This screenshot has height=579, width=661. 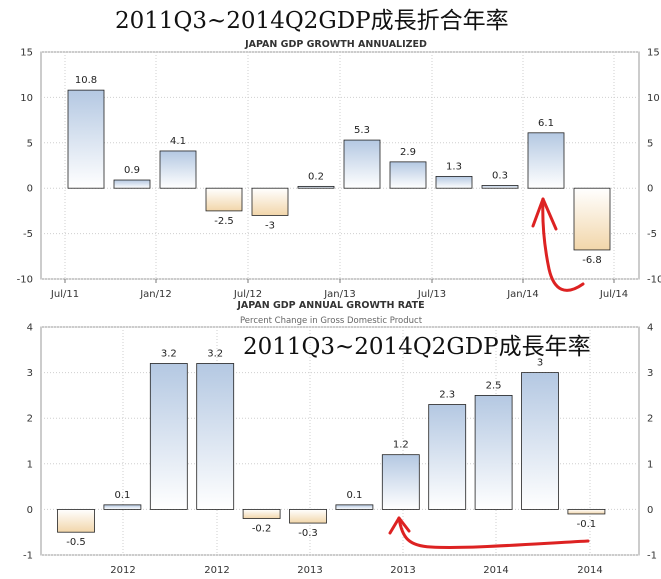 What do you see at coordinates (308, 533) in the screenshot?
I see `data-label: -0.3` at bounding box center [308, 533].